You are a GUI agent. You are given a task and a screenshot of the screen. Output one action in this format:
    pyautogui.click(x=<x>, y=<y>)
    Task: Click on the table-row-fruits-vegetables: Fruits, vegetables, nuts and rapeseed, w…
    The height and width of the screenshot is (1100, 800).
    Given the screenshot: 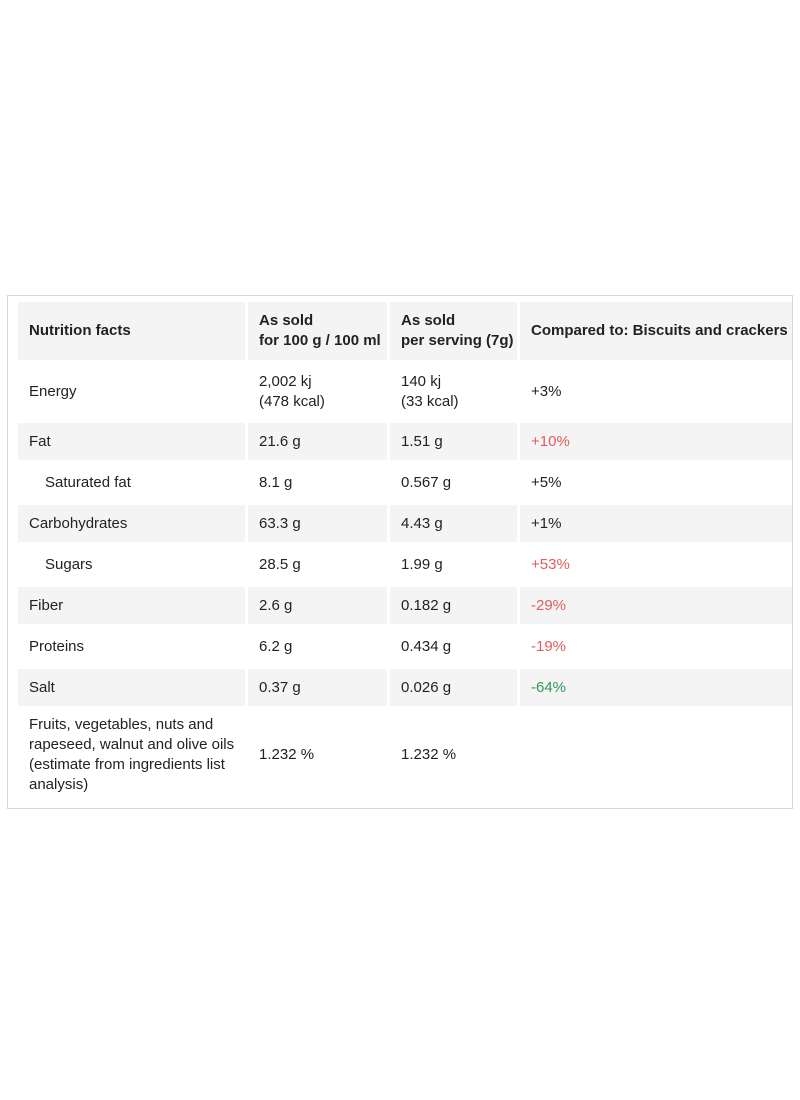 What is the action you would take?
    pyautogui.click(x=405, y=755)
    